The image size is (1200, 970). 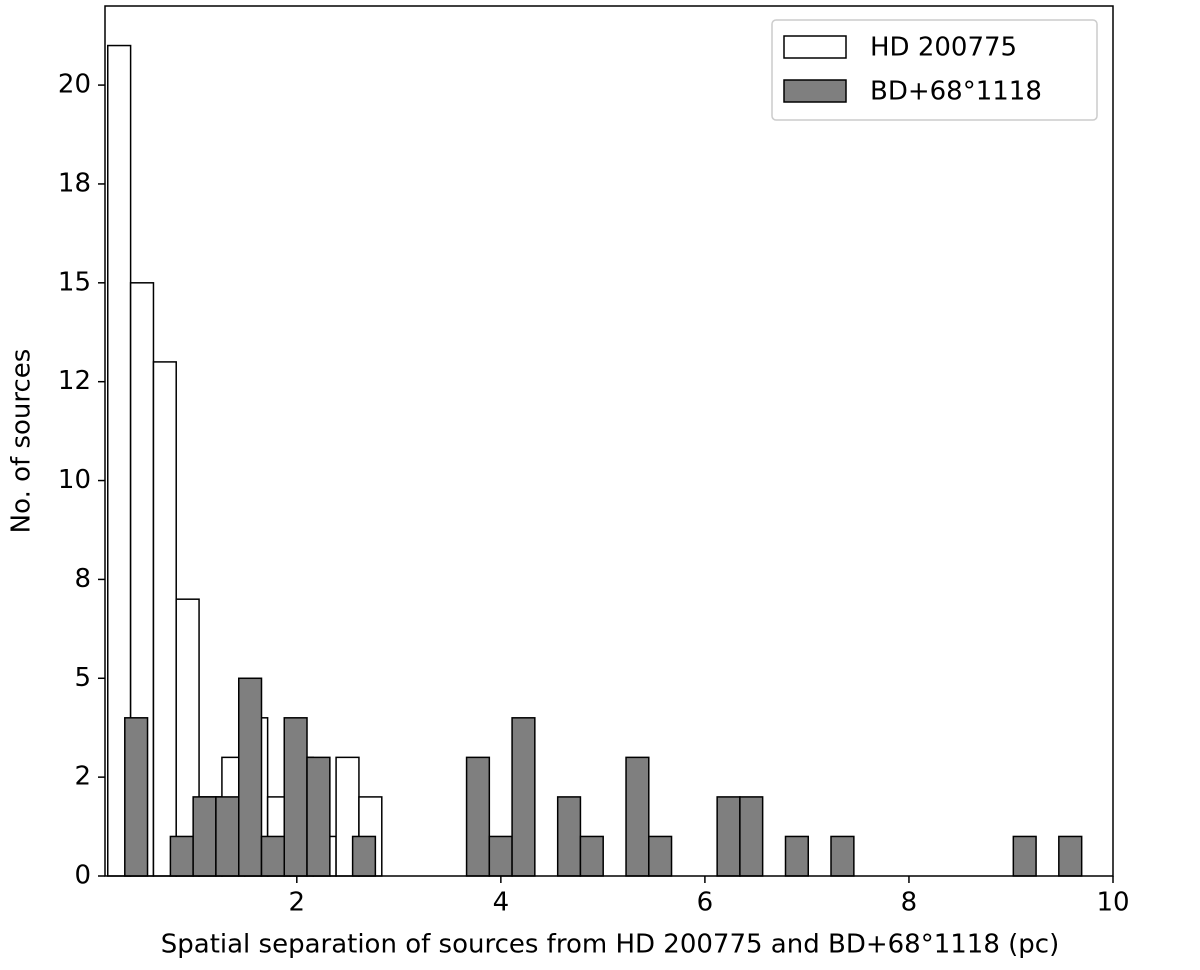 I want to click on x-tick-label: 10, so click(x=1112, y=903).